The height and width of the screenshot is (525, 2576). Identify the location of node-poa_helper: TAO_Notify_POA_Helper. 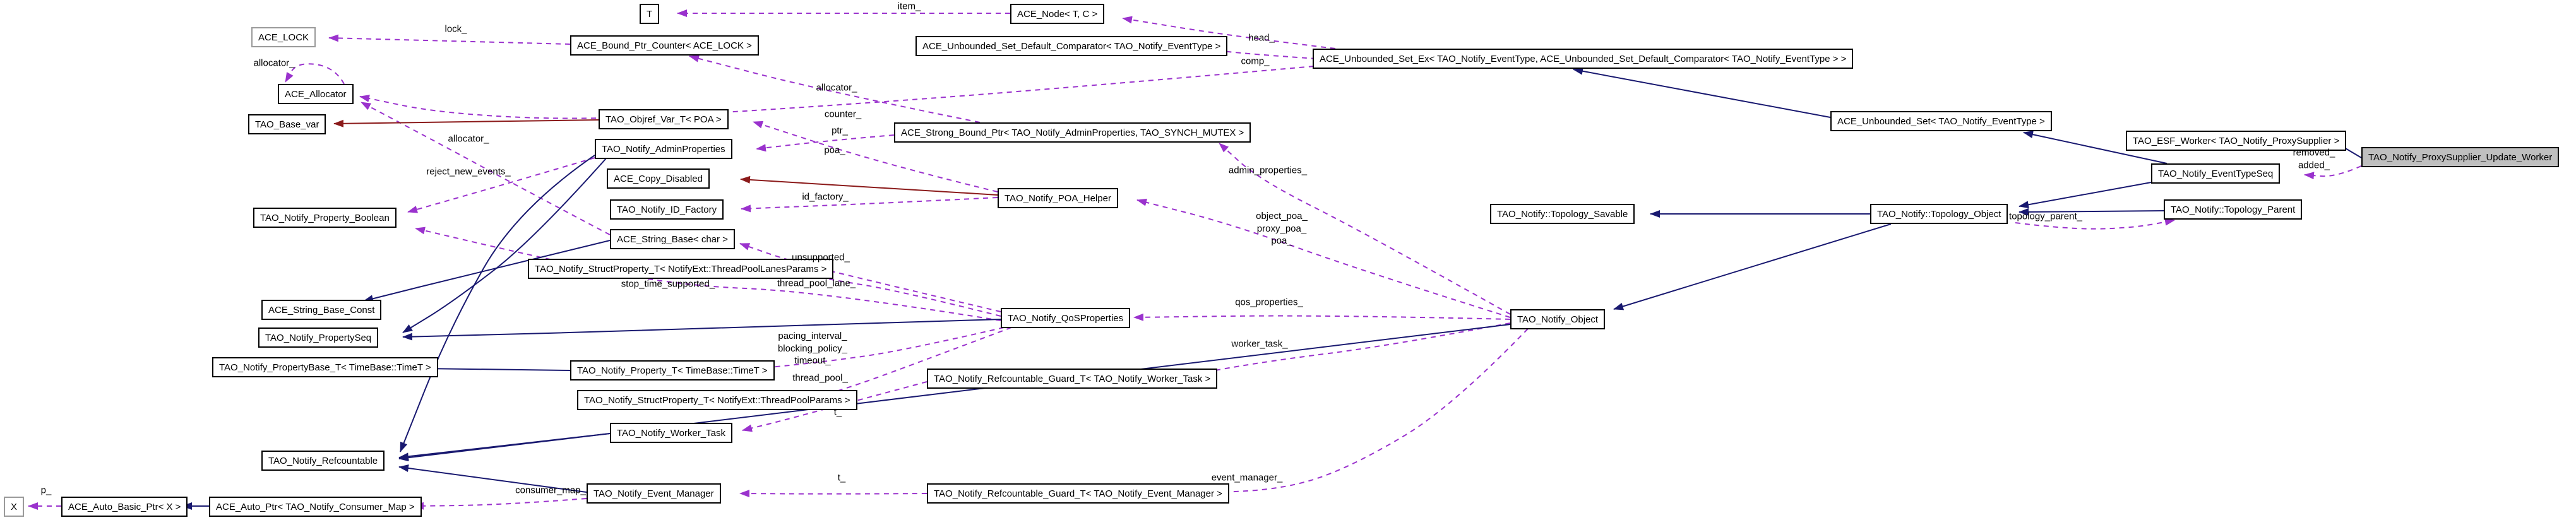
(1058, 198).